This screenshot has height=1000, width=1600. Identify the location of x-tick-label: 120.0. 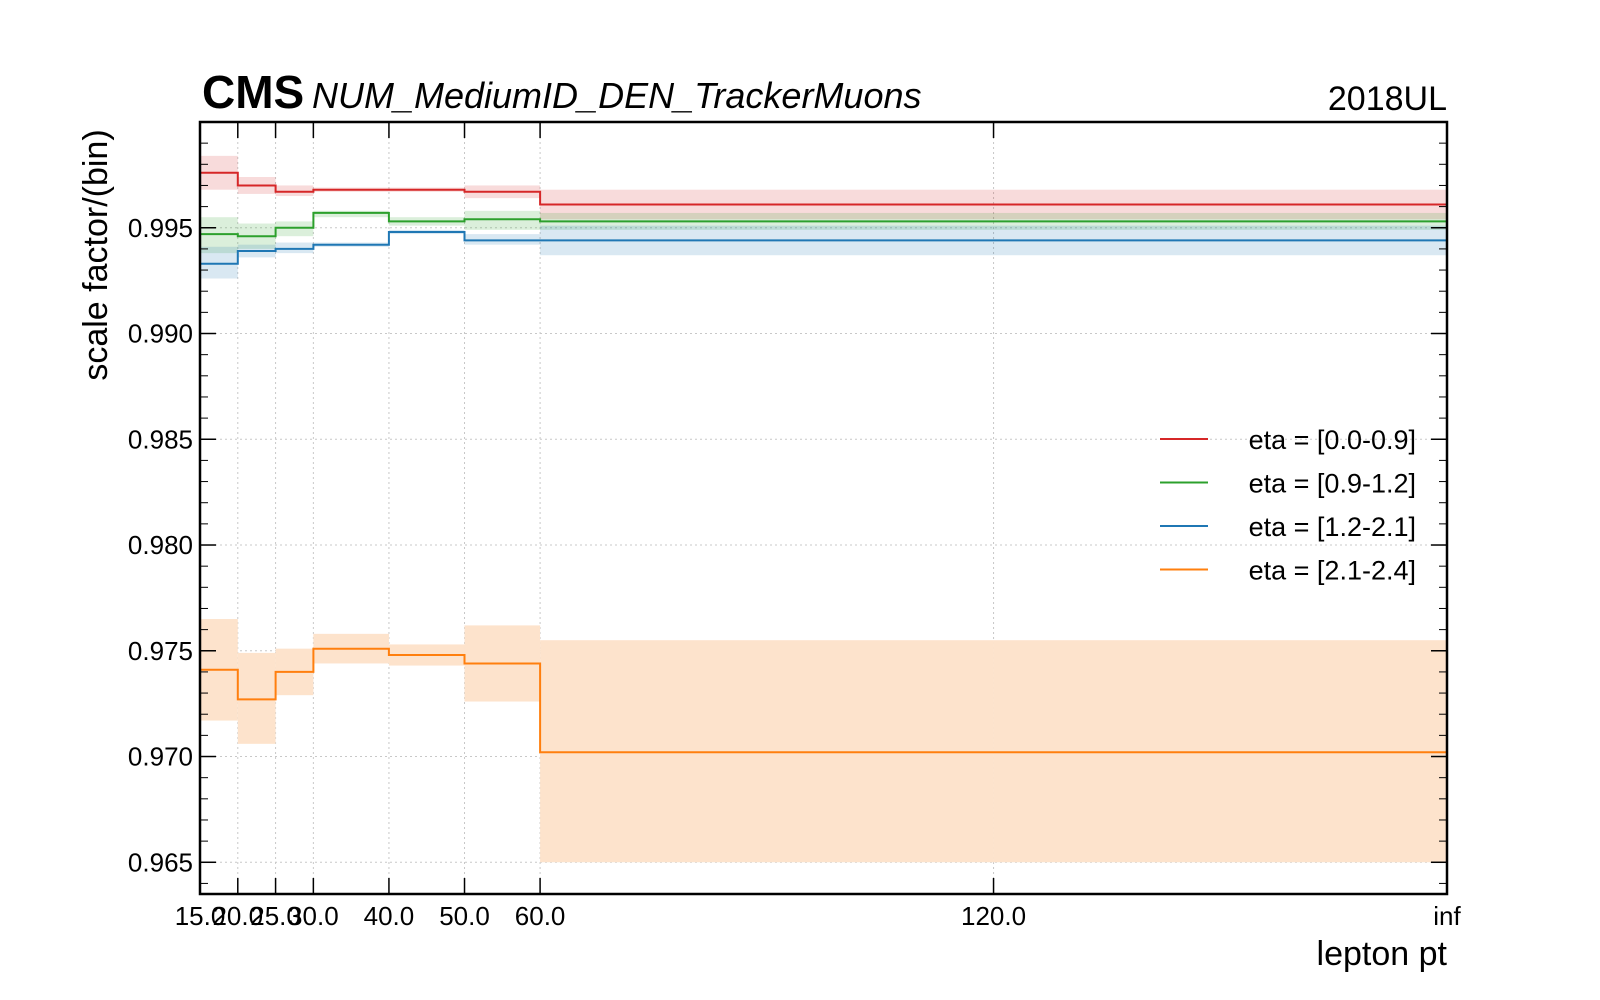
(993, 916).